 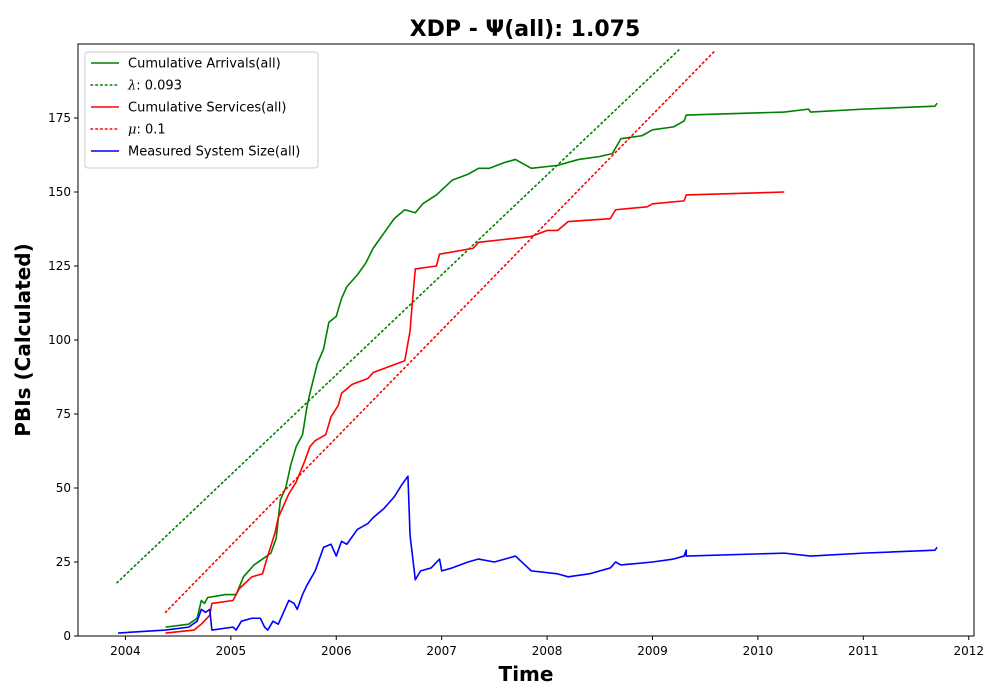 I want to click on x-tick-label: 2010, so click(x=758, y=651).